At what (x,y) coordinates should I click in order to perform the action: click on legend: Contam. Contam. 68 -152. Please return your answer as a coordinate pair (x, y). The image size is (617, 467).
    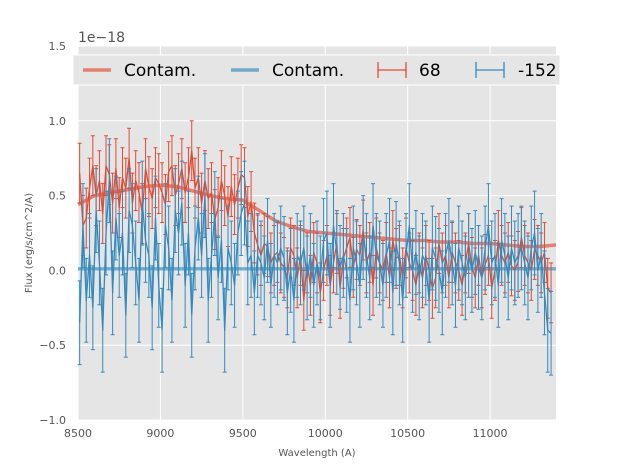
    Looking at the image, I should click on (316, 70).